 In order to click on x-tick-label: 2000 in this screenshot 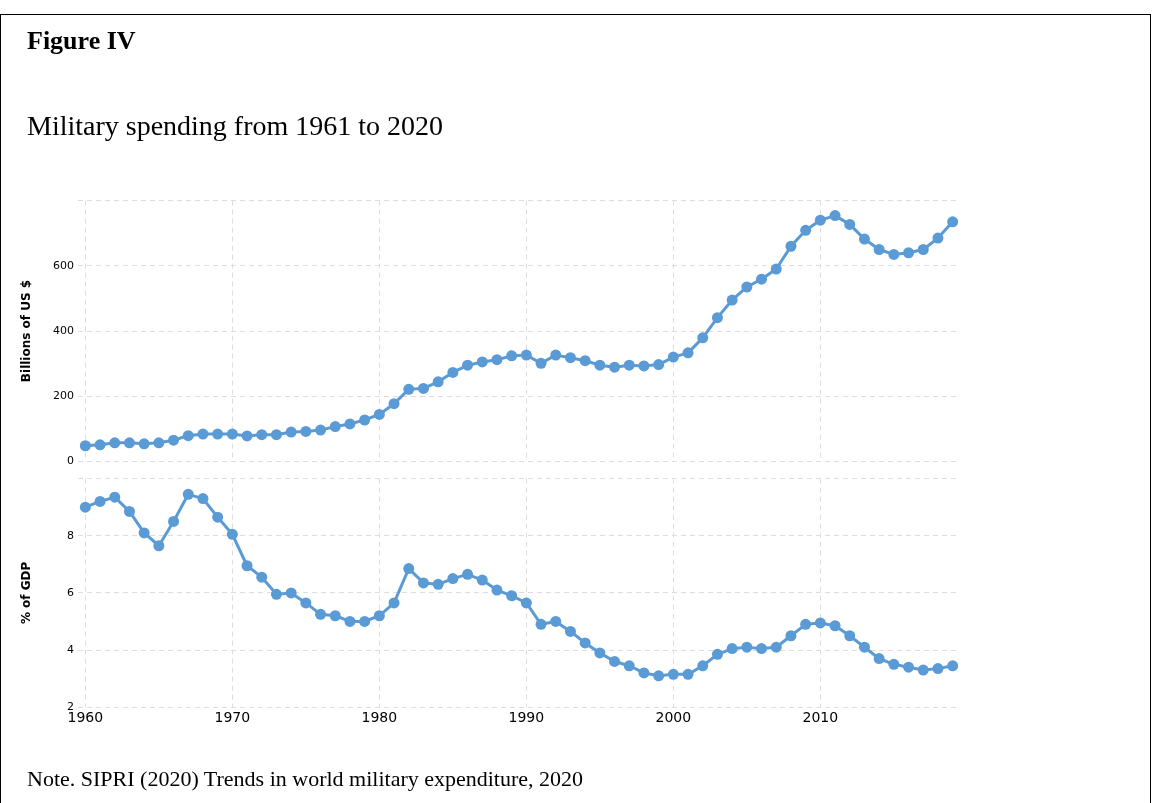, I will do `click(673, 717)`.